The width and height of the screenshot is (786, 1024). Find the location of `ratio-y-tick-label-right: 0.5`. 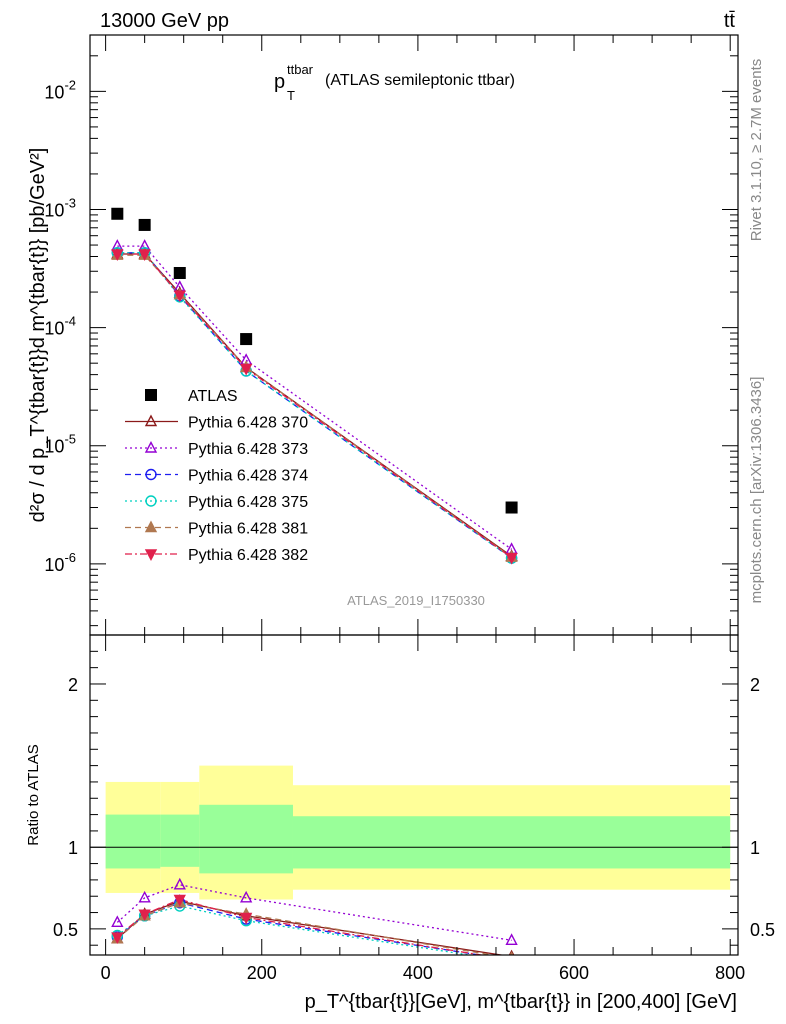

ratio-y-tick-label-right: 0.5 is located at coordinates (762, 930).